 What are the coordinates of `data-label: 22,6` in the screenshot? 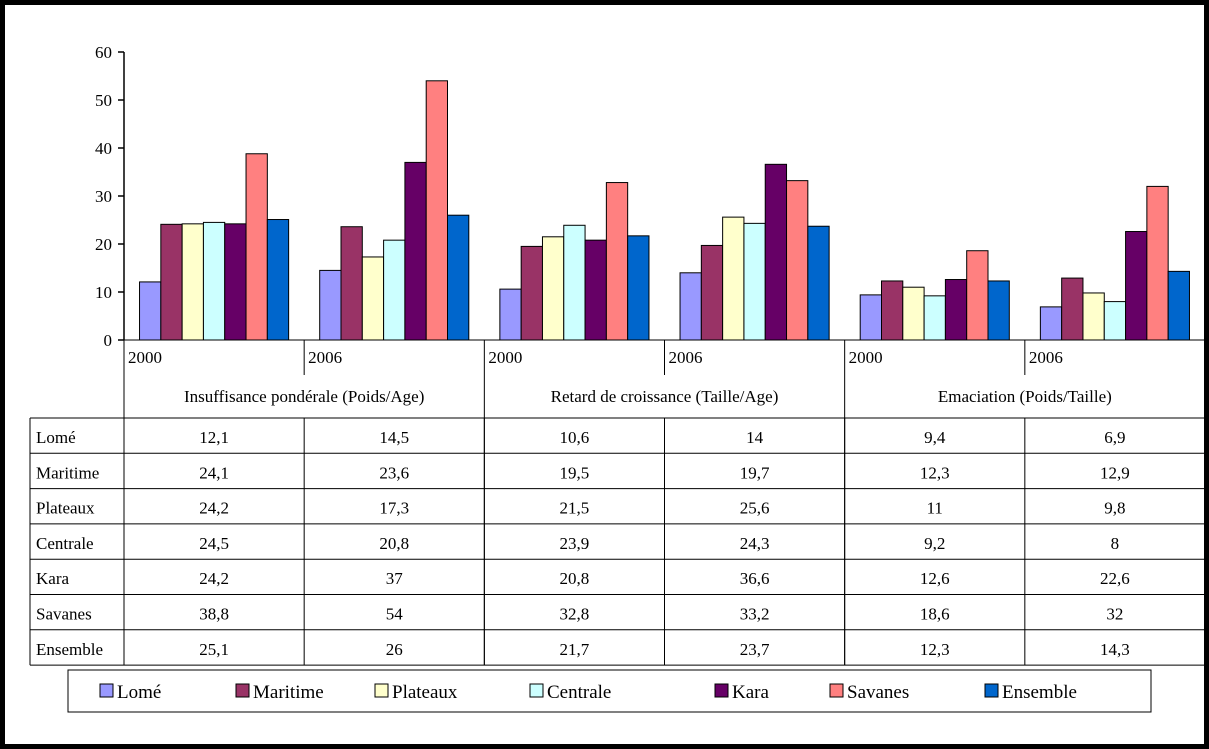 It's located at (1115, 578).